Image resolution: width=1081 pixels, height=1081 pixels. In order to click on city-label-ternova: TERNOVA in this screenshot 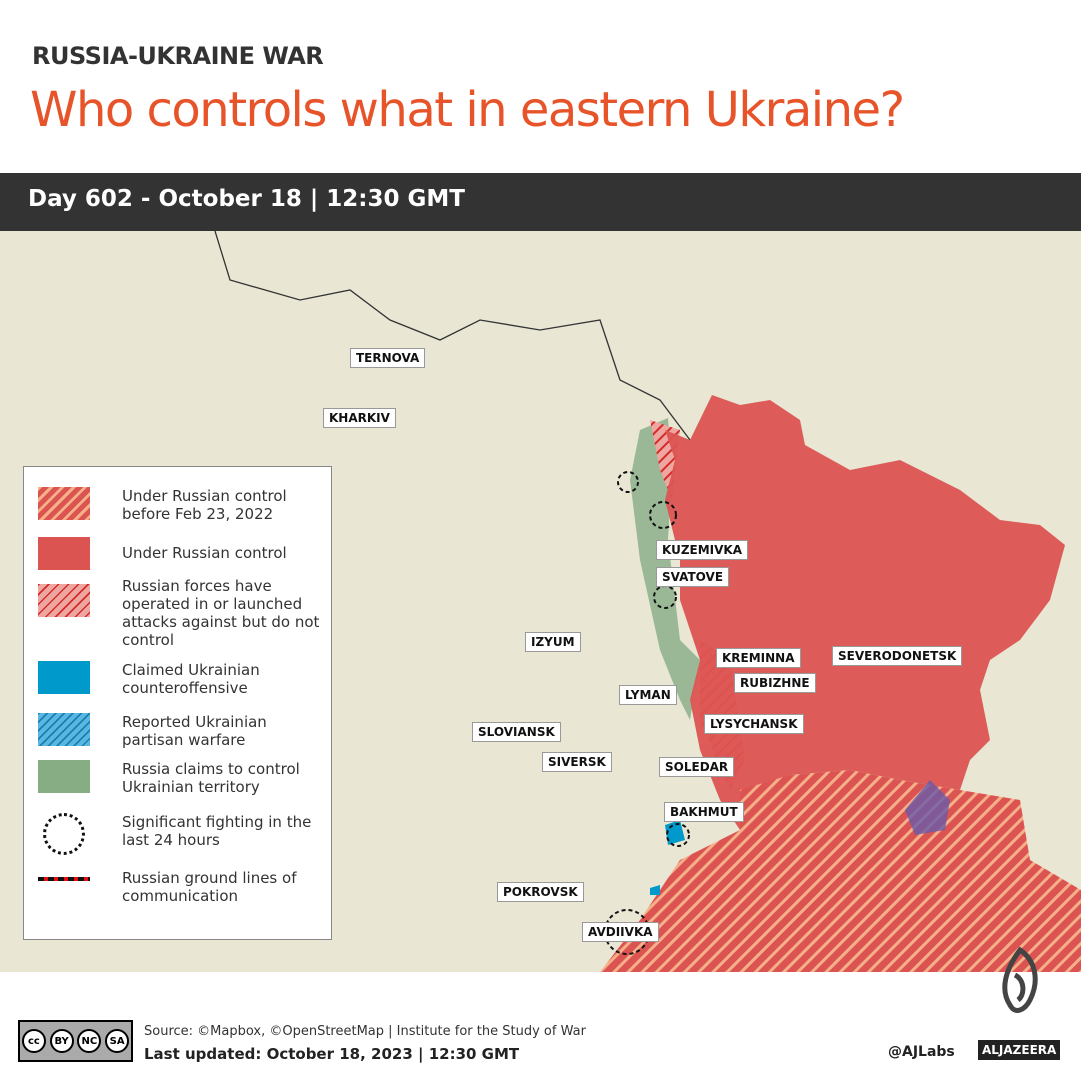, I will do `click(388, 358)`.